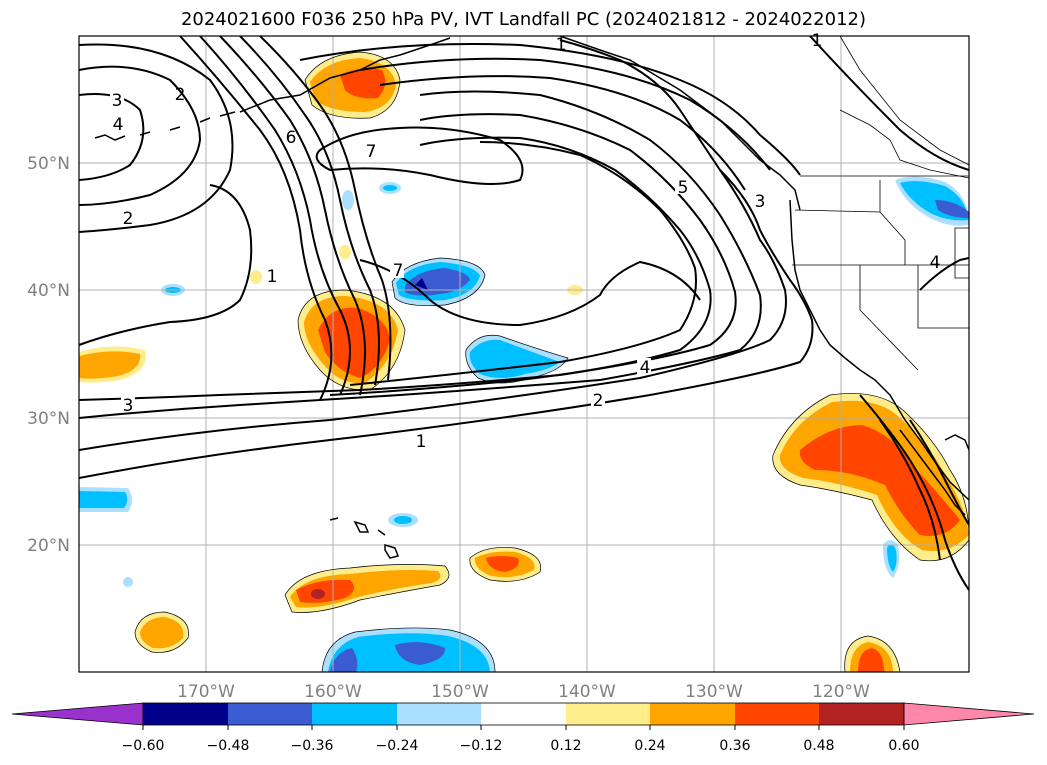 The image size is (1047, 765). What do you see at coordinates (587, 692) in the screenshot?
I see `lon-label-140w: 140°W` at bounding box center [587, 692].